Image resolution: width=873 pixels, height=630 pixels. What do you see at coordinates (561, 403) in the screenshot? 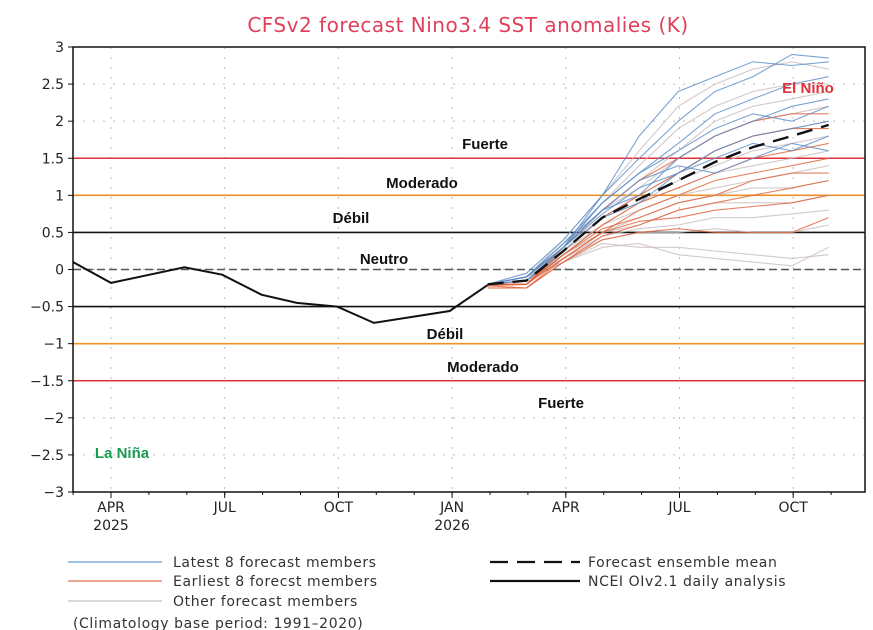
I see `label-fuerte-negative: Fuerte` at bounding box center [561, 403].